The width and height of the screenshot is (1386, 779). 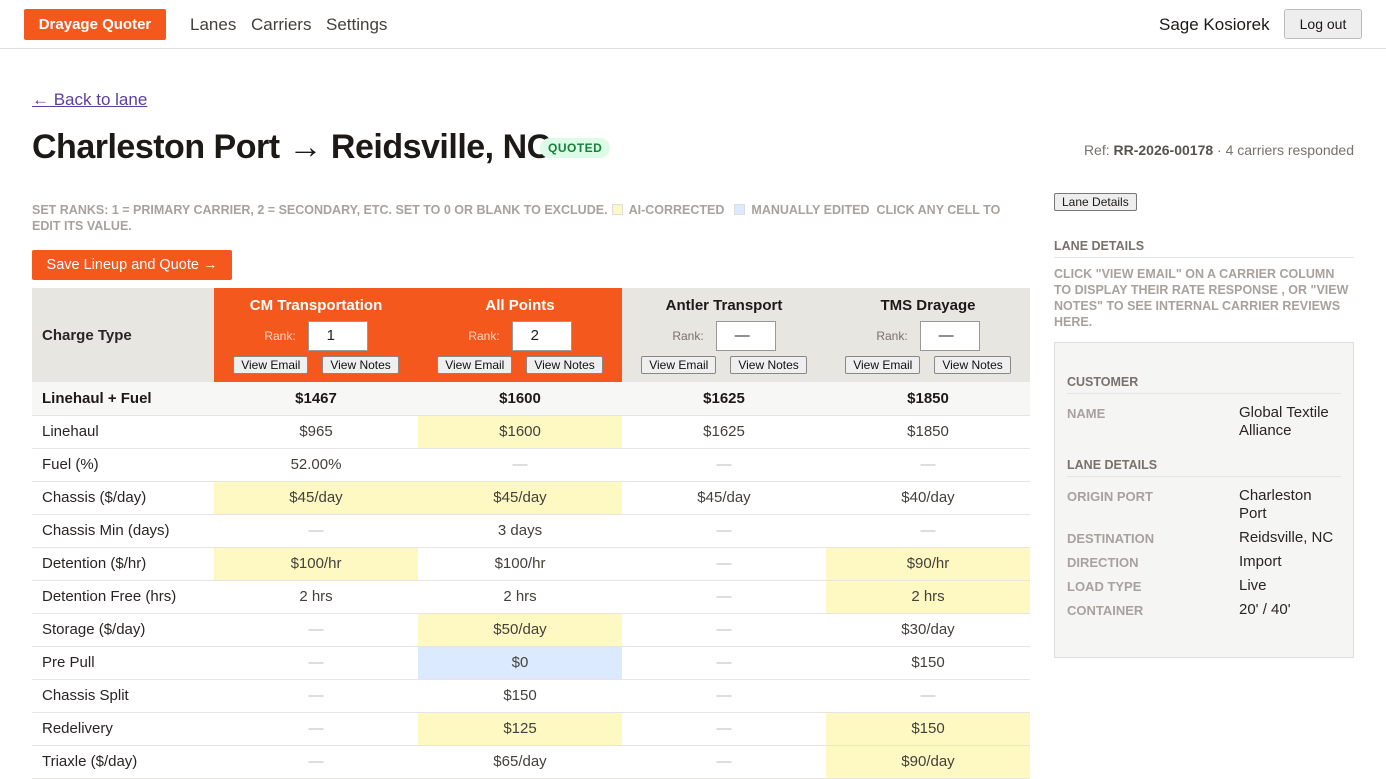 I want to click on rate-cell: $125, so click(x=520, y=729).